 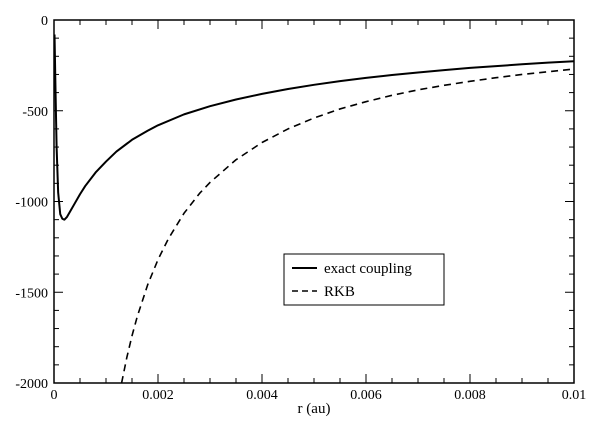 I want to click on x-tick-label: 0.002, so click(x=158, y=395).